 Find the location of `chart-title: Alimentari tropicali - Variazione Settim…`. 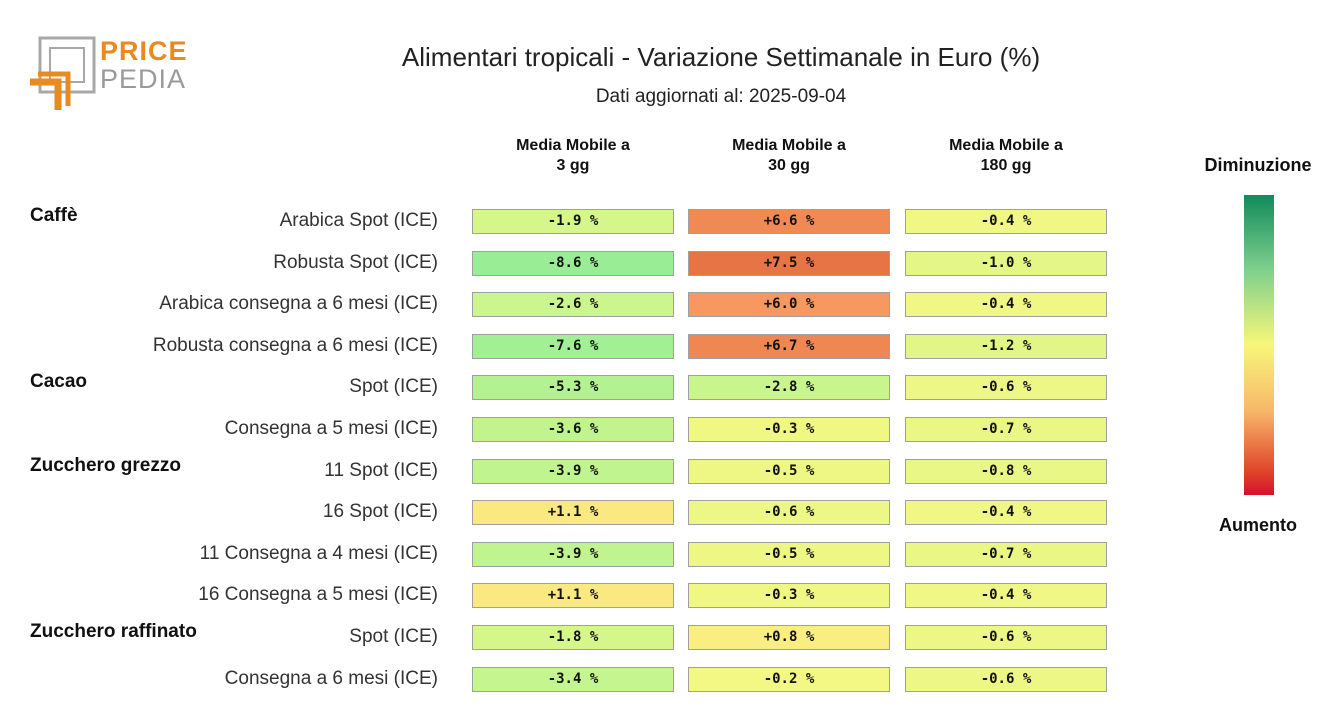

chart-title: Alimentari tropicali - Variazione Settim… is located at coordinates (721, 57).